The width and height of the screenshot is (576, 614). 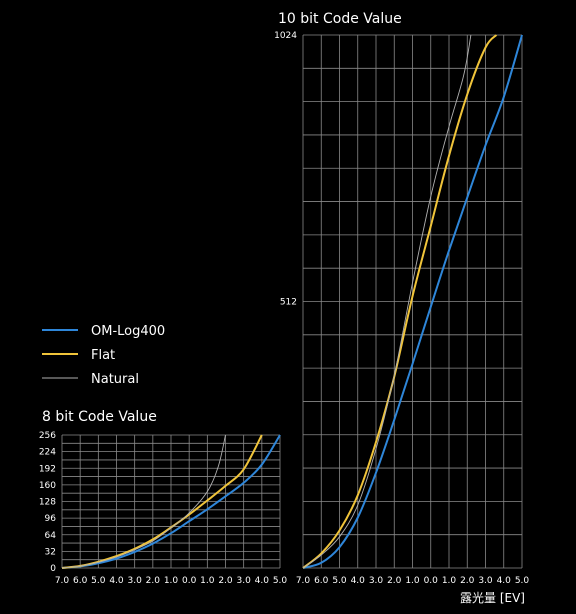 What do you see at coordinates (288, 303) in the screenshot?
I see `chart10-y-tick-label: 512` at bounding box center [288, 303].